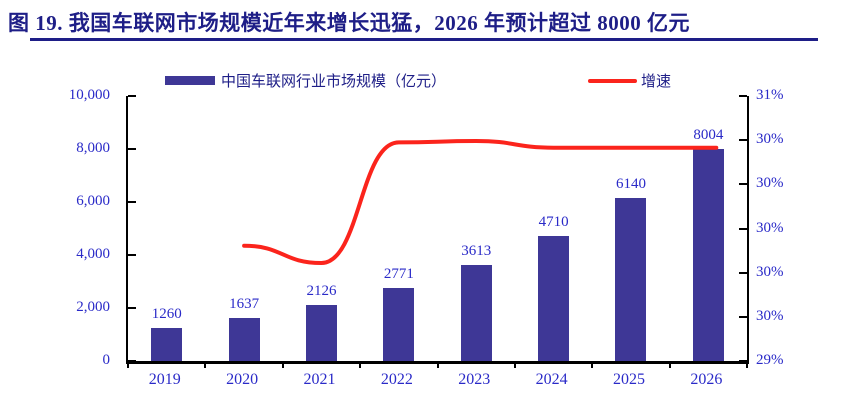 The height and width of the screenshot is (407, 854). What do you see at coordinates (93, 254) in the screenshot?
I see `left-axis-label: 4,000` at bounding box center [93, 254].